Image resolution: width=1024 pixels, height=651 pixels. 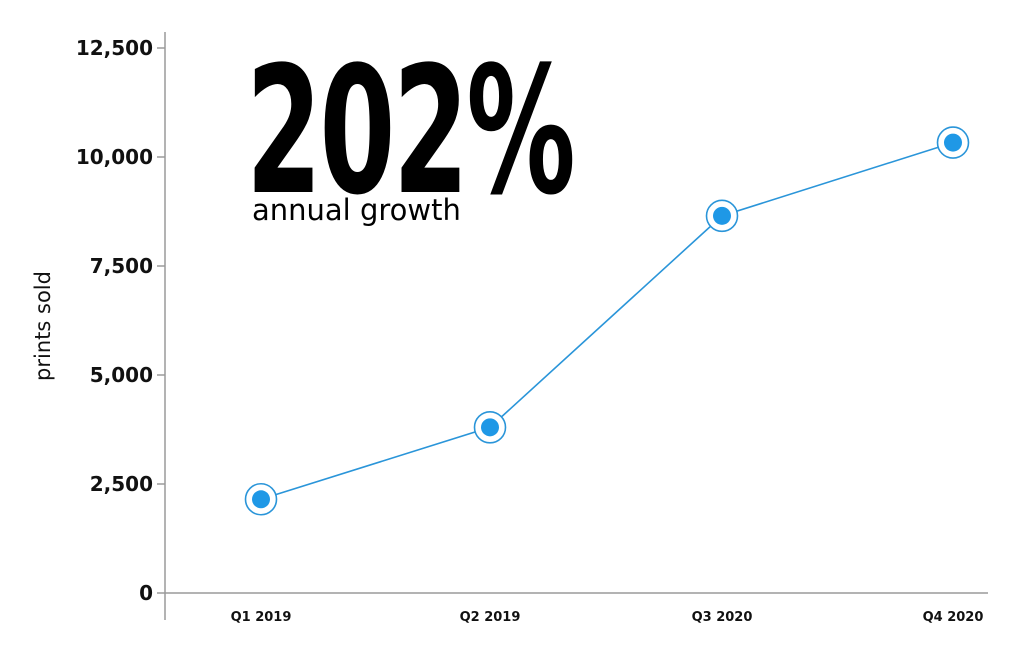 I want to click on y-tick-label: 2,500, so click(x=121, y=484).